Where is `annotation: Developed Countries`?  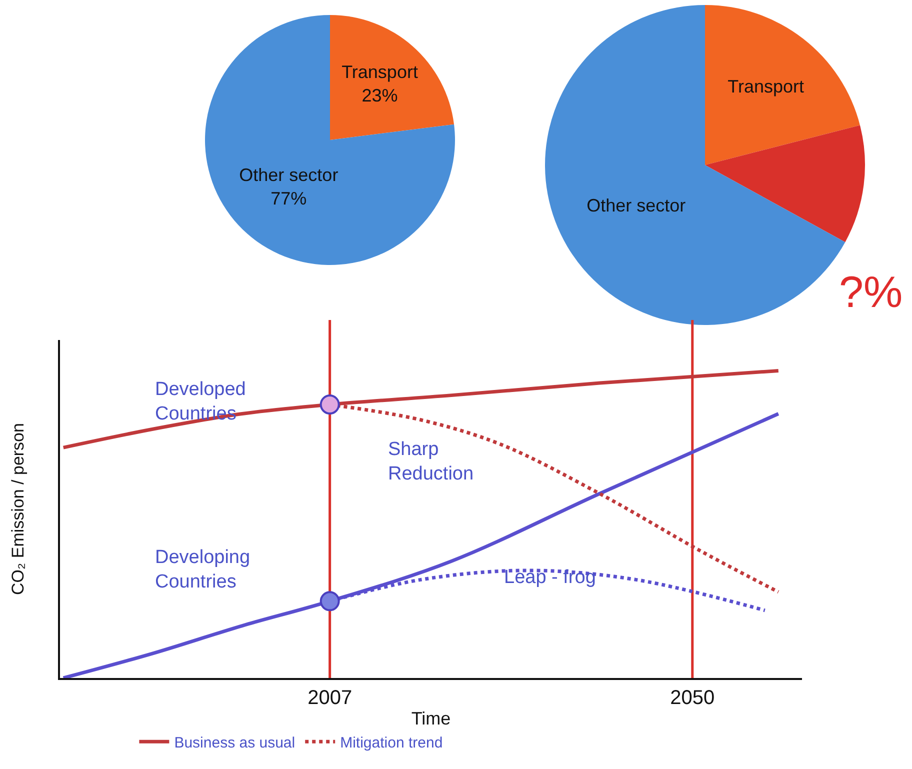
annotation: Developed Countries is located at coordinates (200, 402).